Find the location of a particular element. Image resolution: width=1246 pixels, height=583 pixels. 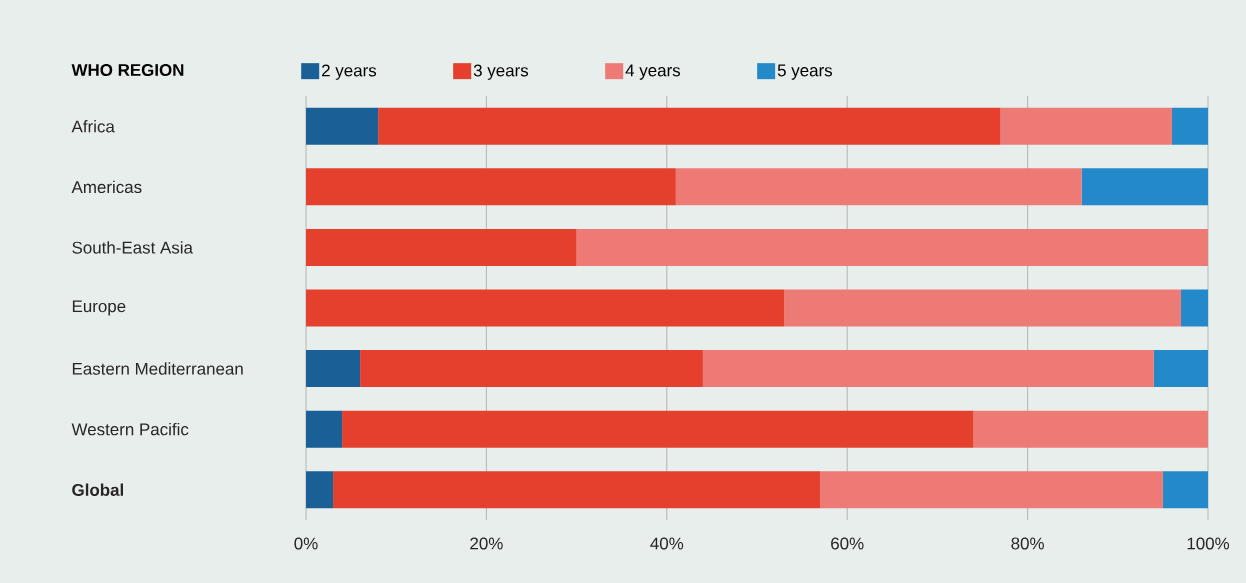

x-tick-label: 60% is located at coordinates (847, 543).